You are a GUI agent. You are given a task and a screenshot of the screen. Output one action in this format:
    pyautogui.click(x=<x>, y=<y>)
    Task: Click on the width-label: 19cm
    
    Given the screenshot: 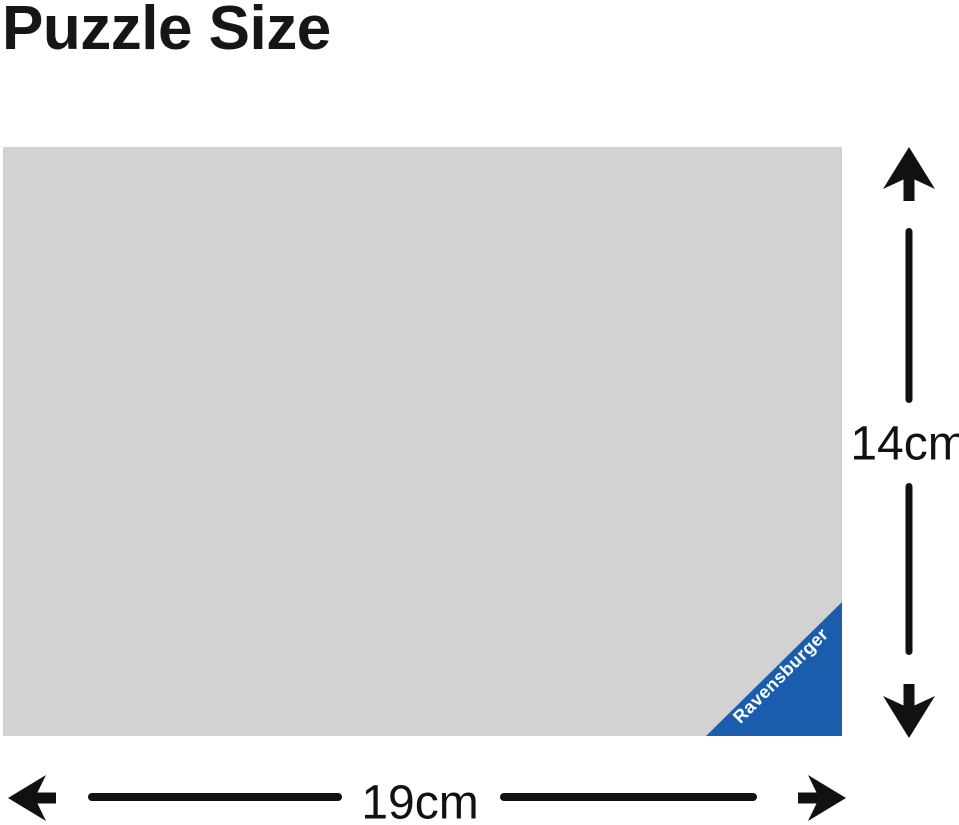 What is the action you would take?
    pyautogui.click(x=420, y=800)
    